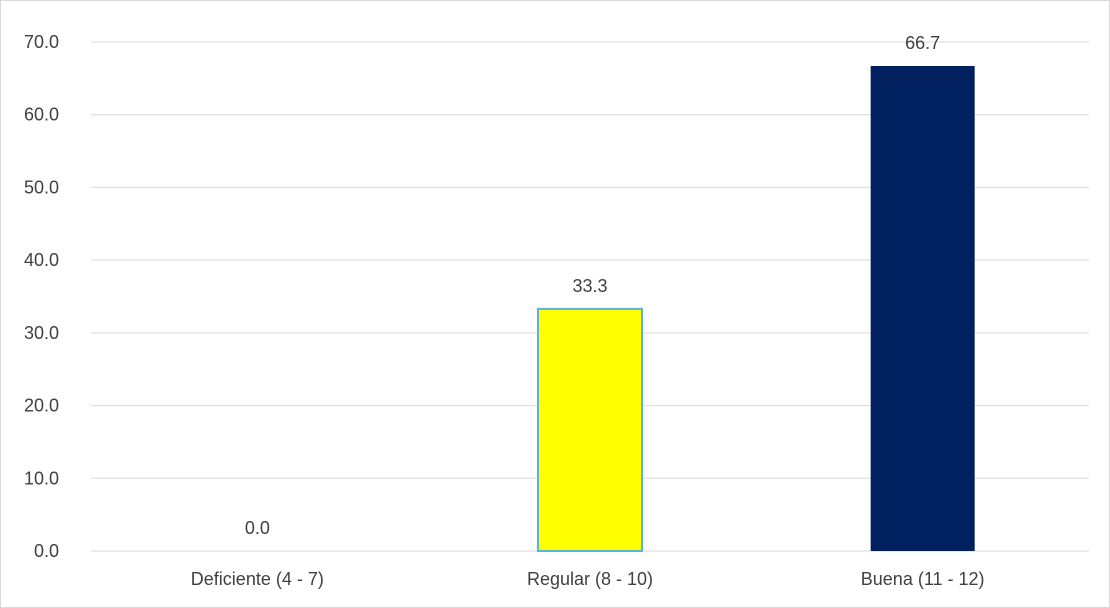 The width and height of the screenshot is (1110, 608). I want to click on y-tick-label: 50.0, so click(41, 187).